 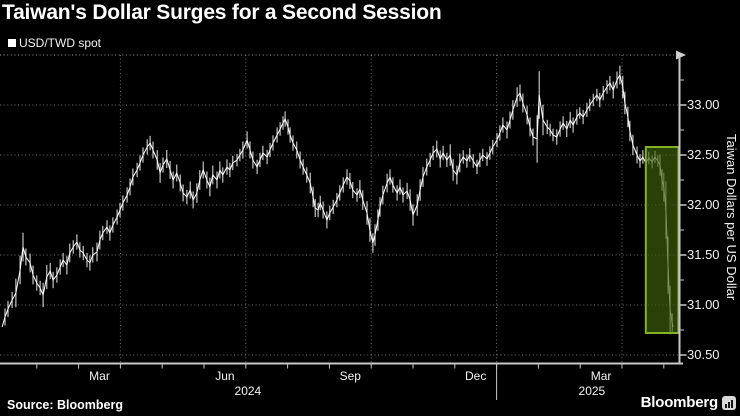 What do you see at coordinates (703, 304) in the screenshot?
I see `y-tick-label: 31.00` at bounding box center [703, 304].